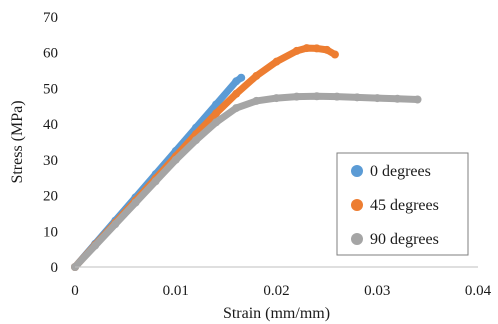  I want to click on y-tick-label: 10, so click(50, 232).